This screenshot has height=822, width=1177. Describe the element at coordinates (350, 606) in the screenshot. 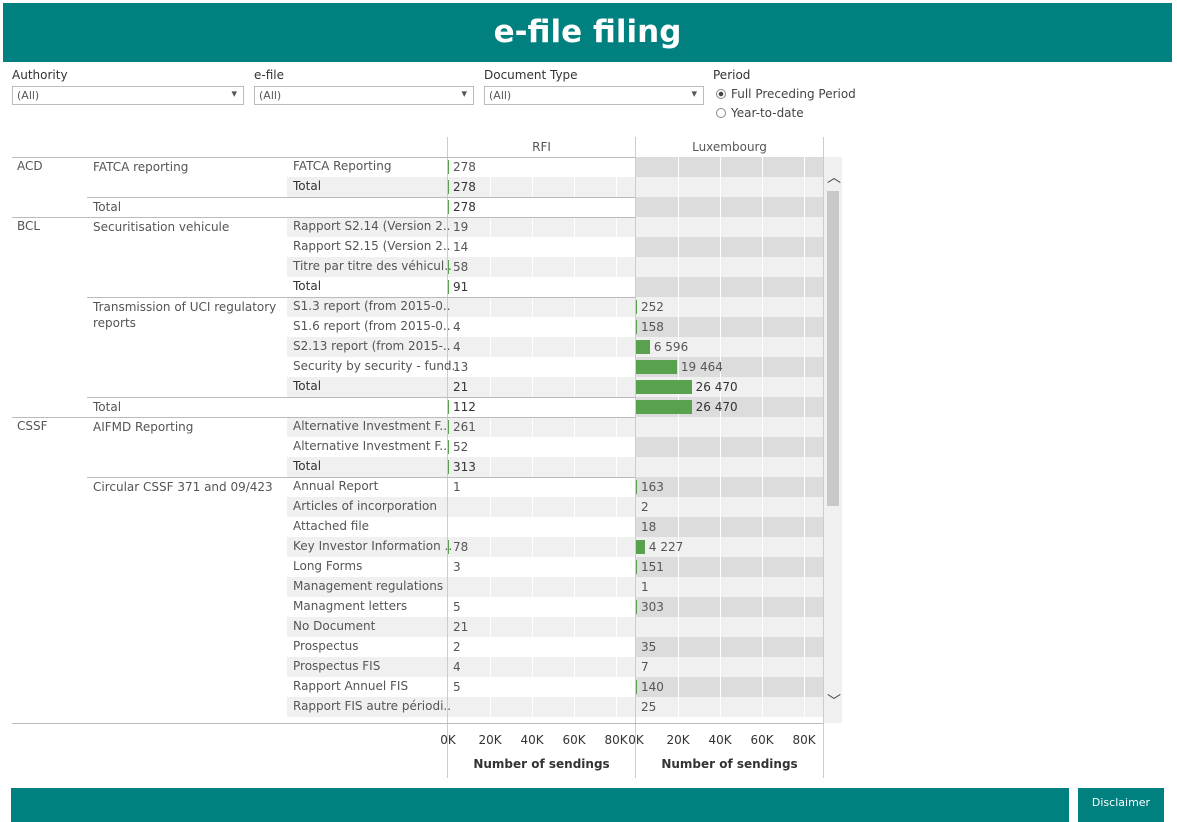

I see `document-type-label: Managment letters` at that location.